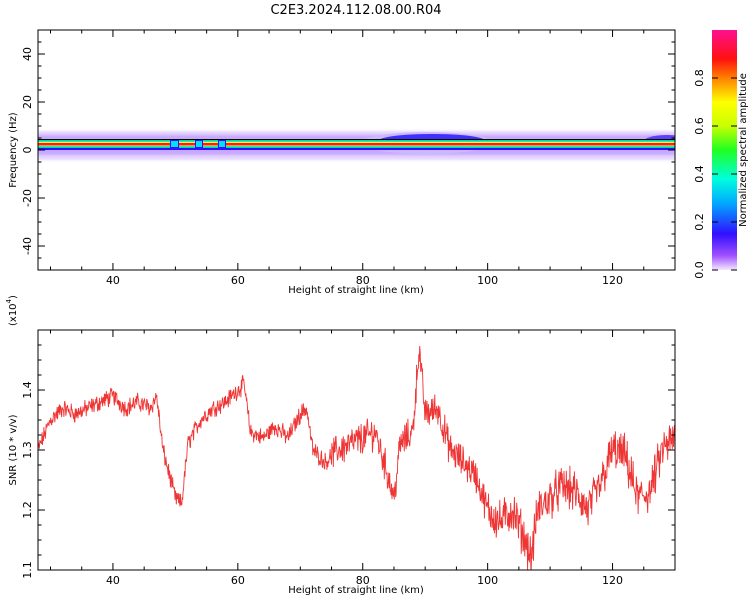 The image size is (750, 600). I want to click on spectrogram-core, so click(356, 144).